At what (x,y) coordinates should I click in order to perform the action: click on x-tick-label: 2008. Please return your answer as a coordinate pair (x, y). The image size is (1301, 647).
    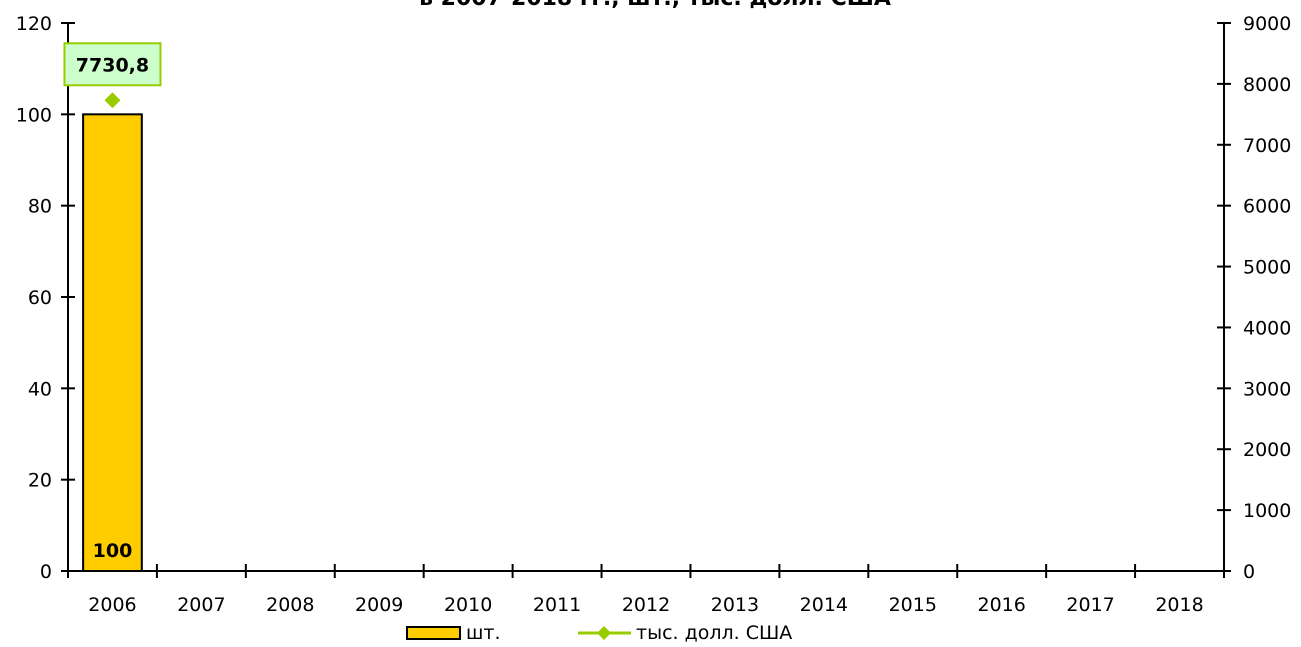
    Looking at the image, I should click on (290, 605).